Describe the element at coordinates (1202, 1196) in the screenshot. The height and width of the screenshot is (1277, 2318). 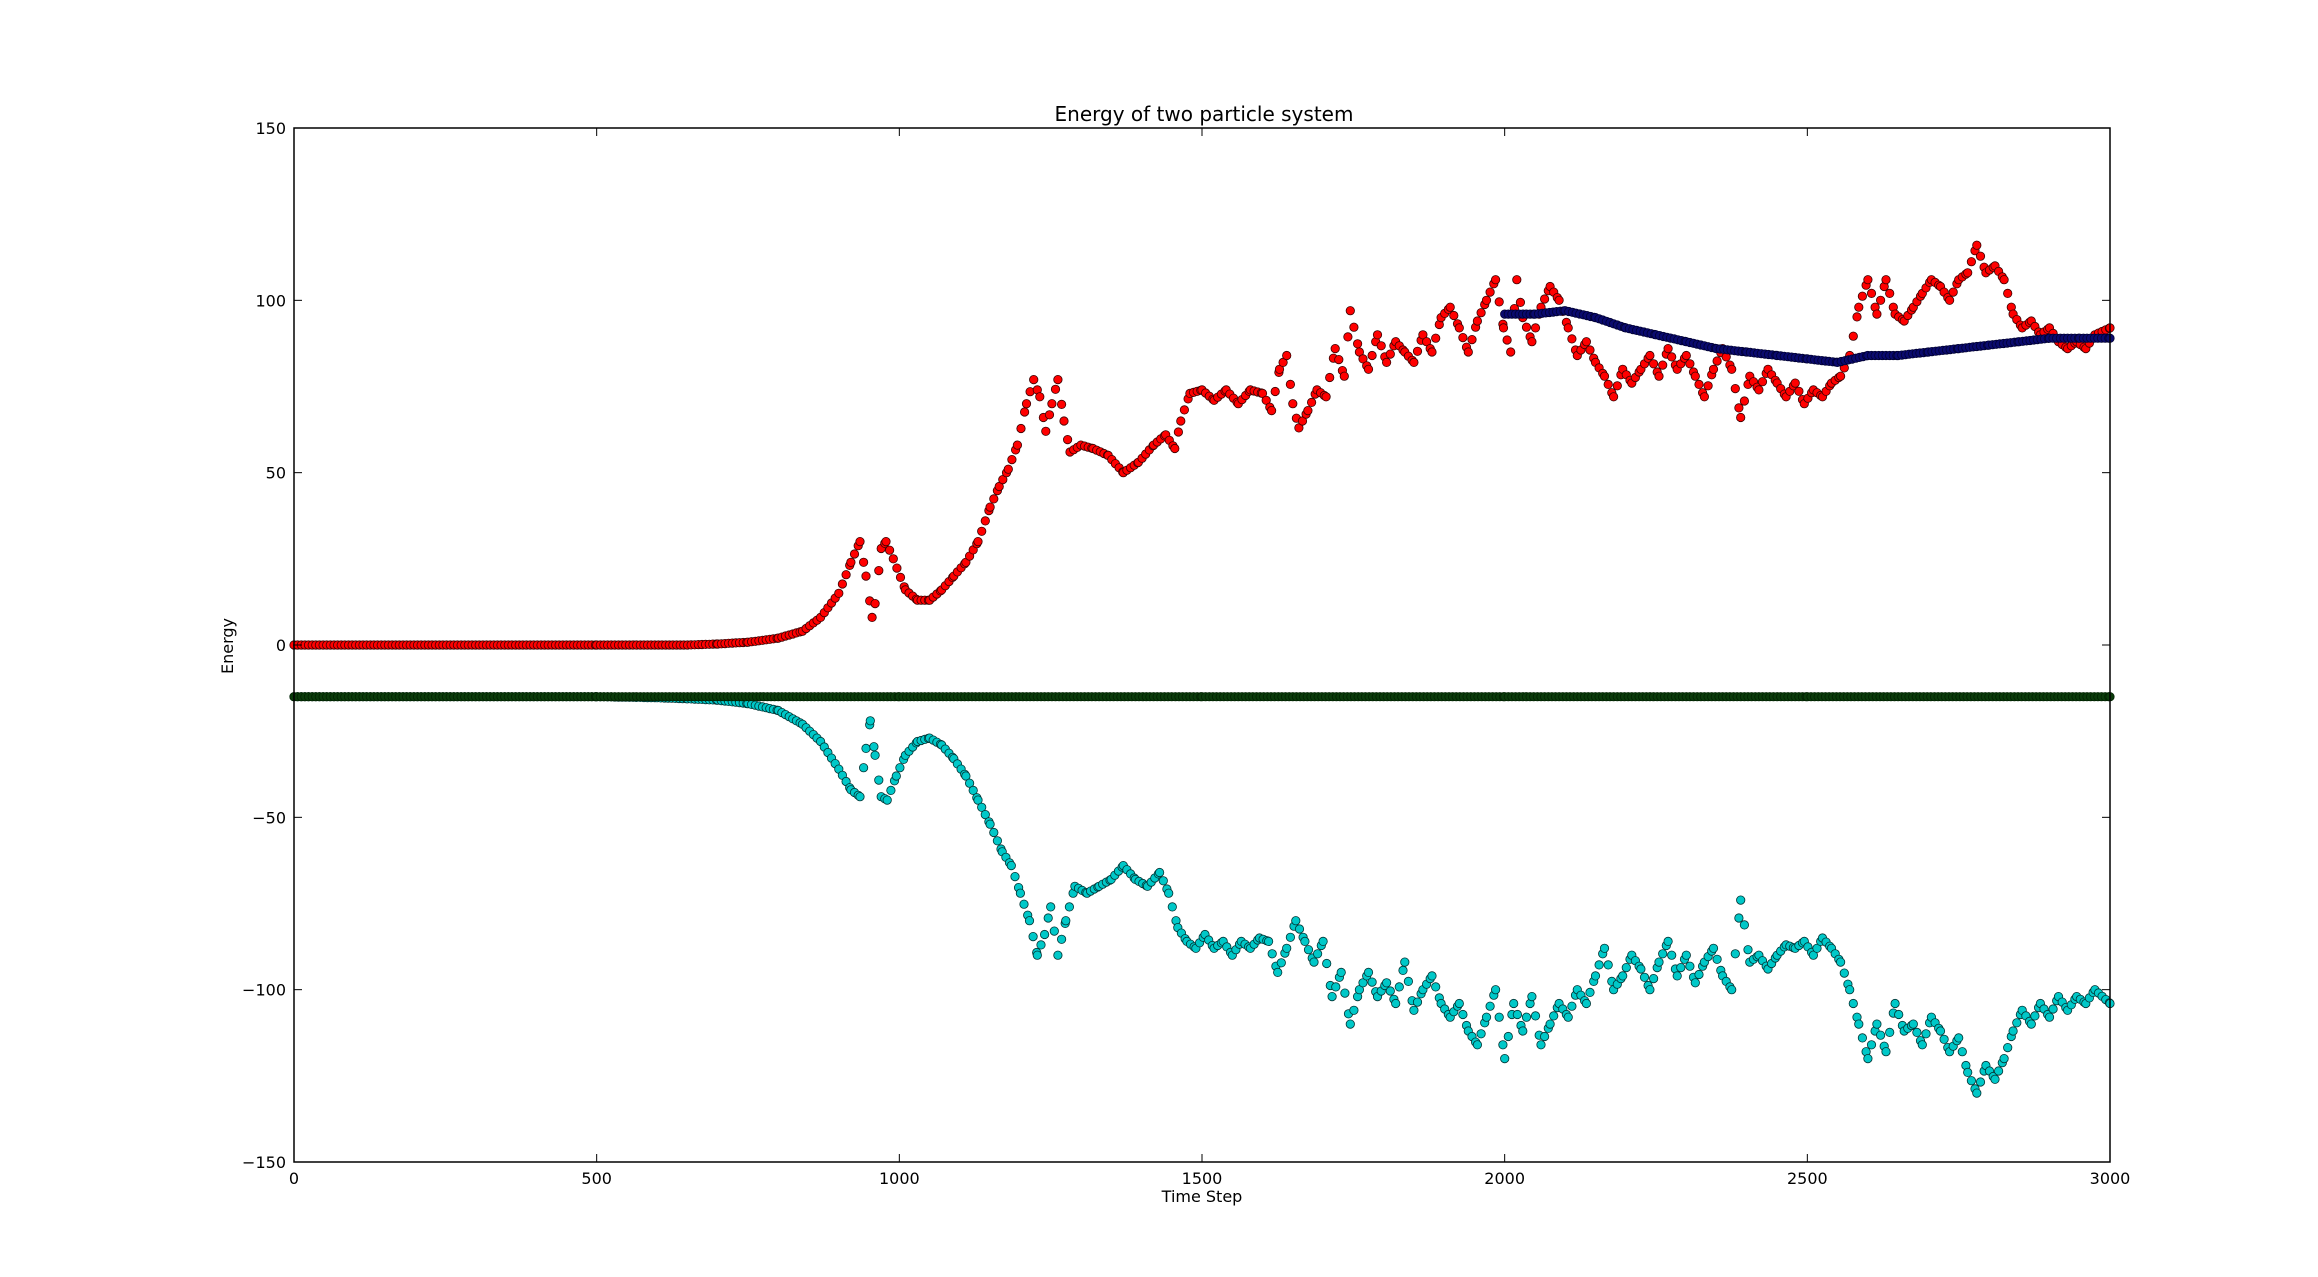
I see `x-axis-label: Time Step` at that location.